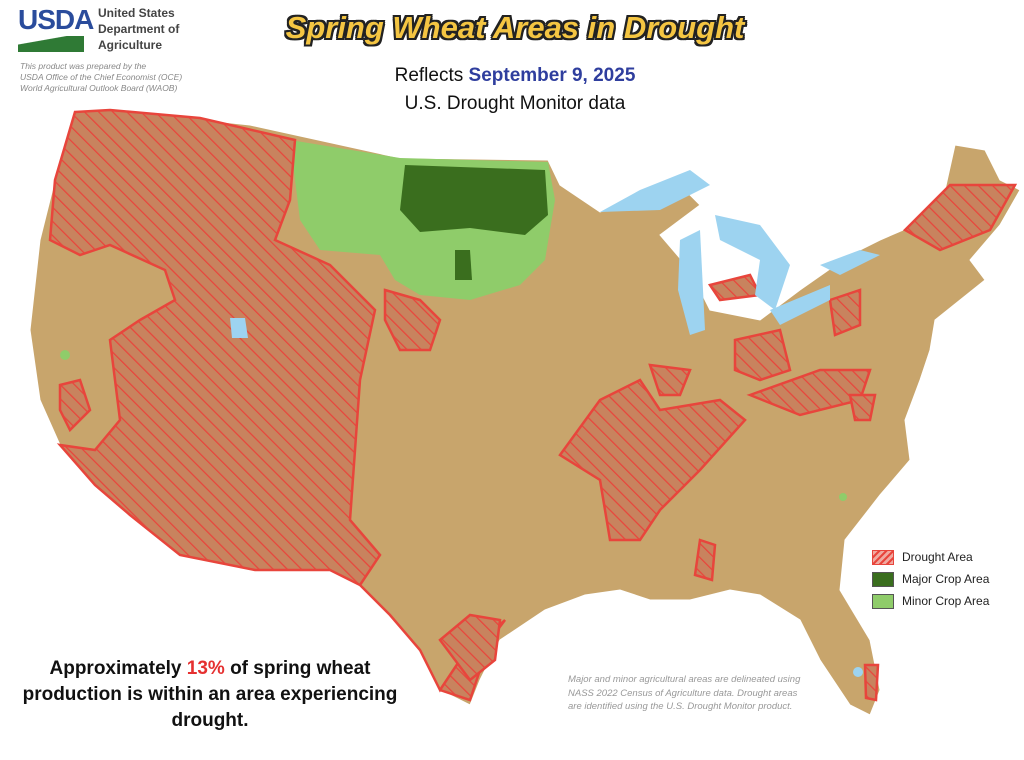 The width and height of the screenshot is (1024, 760). What do you see at coordinates (136, 13) in the screenshot?
I see `agency-line: United States` at bounding box center [136, 13].